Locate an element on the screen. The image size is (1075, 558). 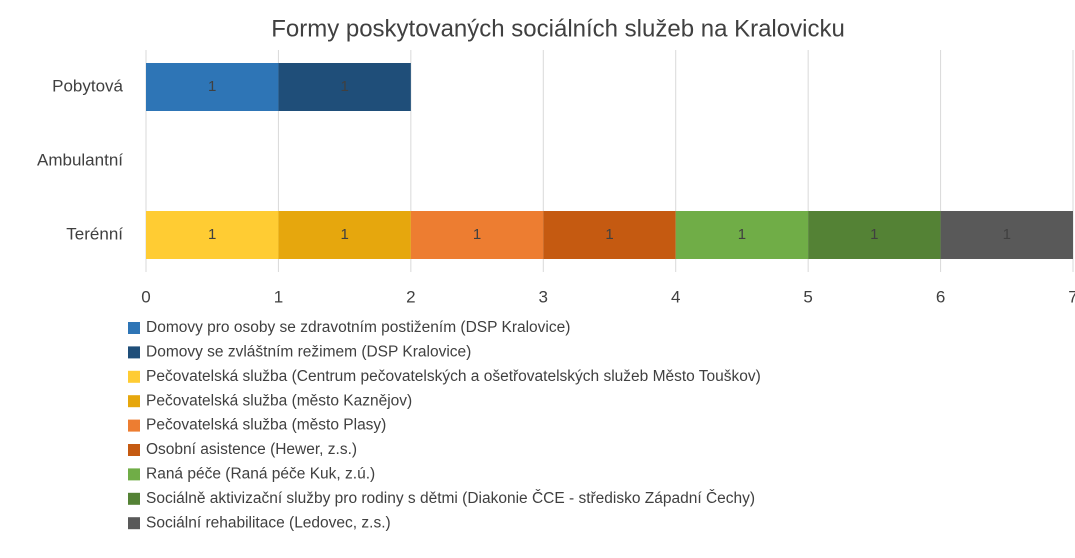
x-tick-label: 2 is located at coordinates (410, 296).